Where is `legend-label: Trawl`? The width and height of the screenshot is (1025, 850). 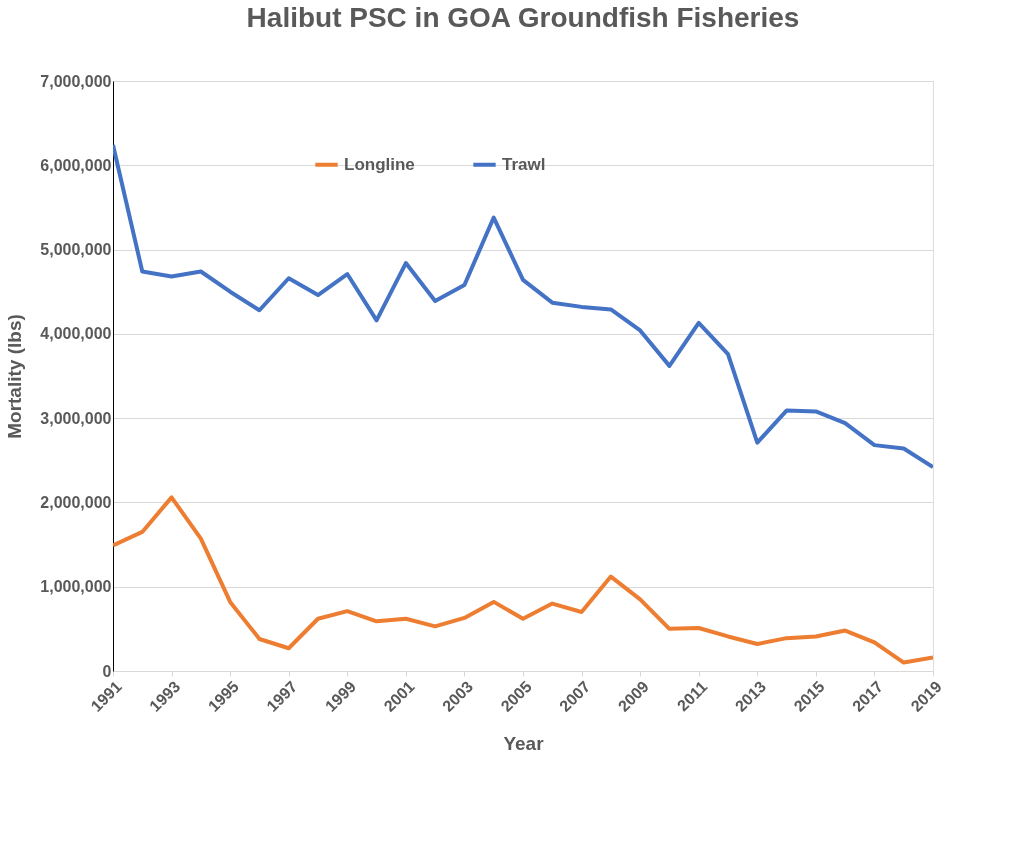 legend-label: Trawl is located at coordinates (524, 164).